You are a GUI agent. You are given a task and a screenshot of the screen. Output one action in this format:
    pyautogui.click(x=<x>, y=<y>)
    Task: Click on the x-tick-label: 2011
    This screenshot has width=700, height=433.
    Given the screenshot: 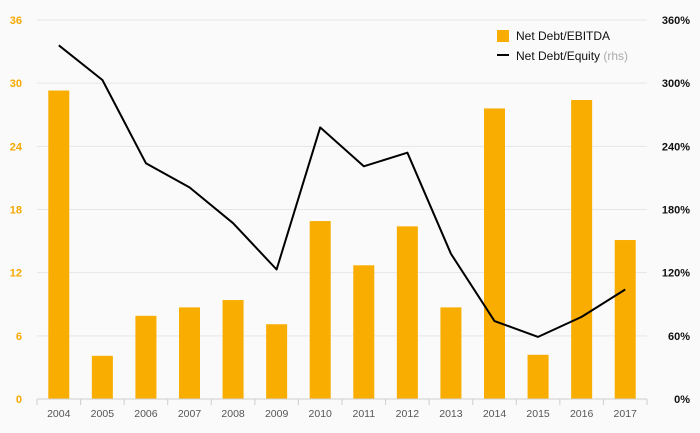 What is the action you would take?
    pyautogui.click(x=363, y=414)
    